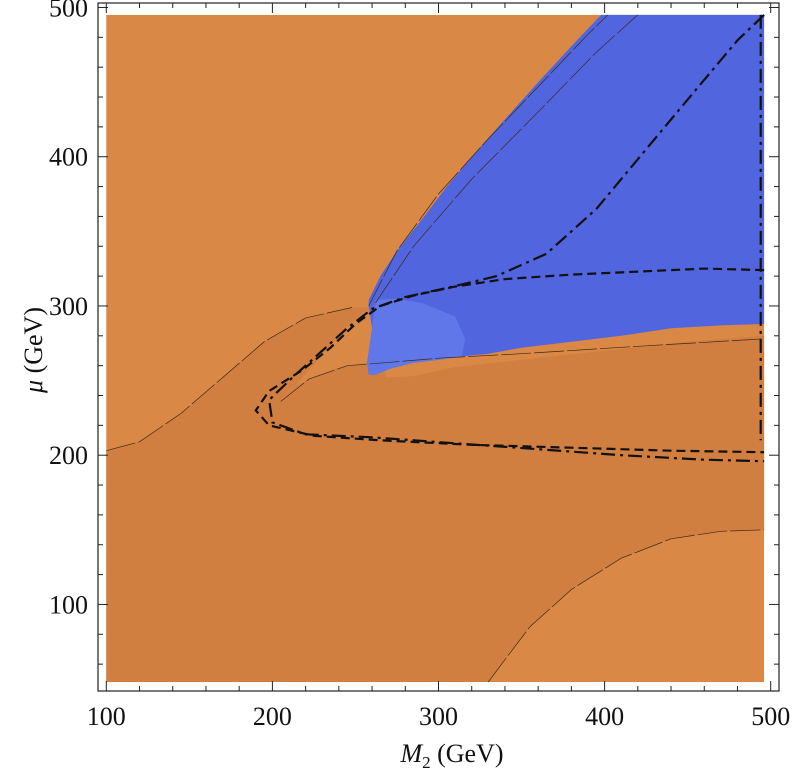 The width and height of the screenshot is (800, 780). What do you see at coordinates (68, 604) in the screenshot?
I see `y-tick-label: 100` at bounding box center [68, 604].